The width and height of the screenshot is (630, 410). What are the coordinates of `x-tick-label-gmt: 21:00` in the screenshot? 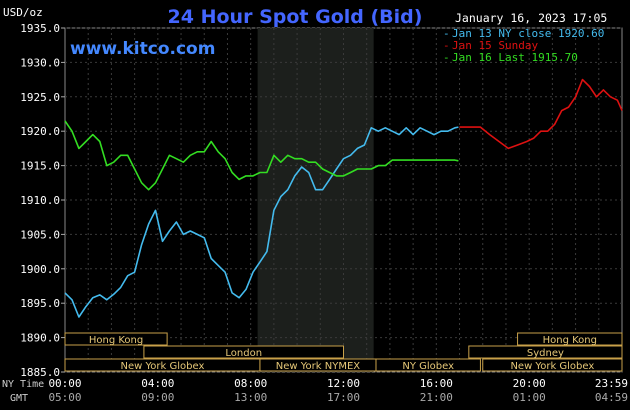 It's located at (436, 397).